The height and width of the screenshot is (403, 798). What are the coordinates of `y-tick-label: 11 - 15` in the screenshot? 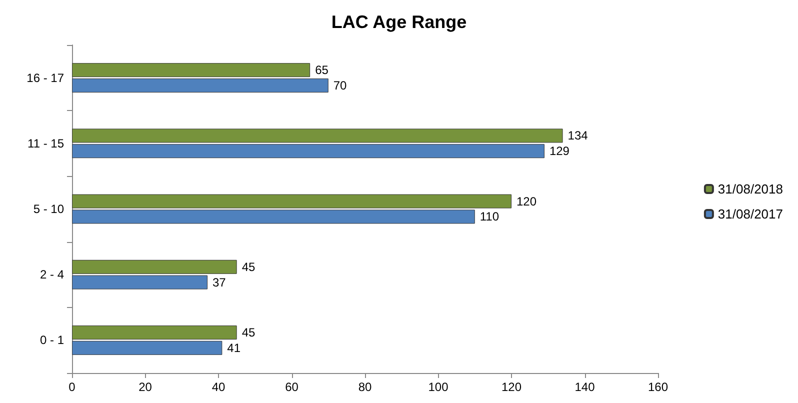 It's located at (46, 143).